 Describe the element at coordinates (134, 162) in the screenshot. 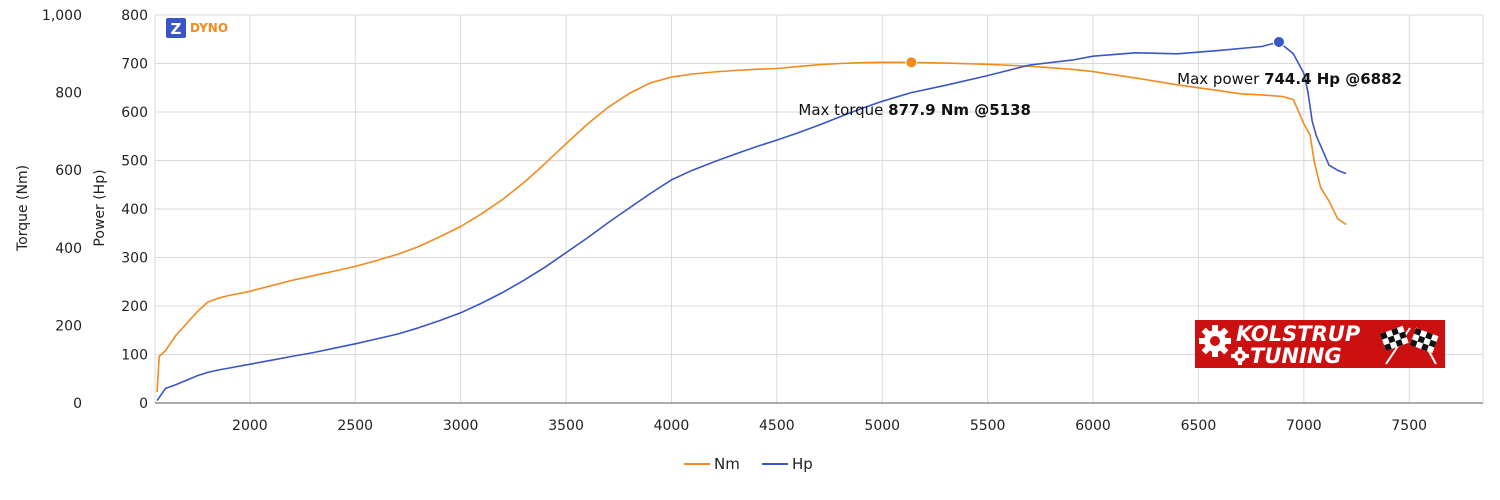

I see `power-tick-label: 500` at that location.